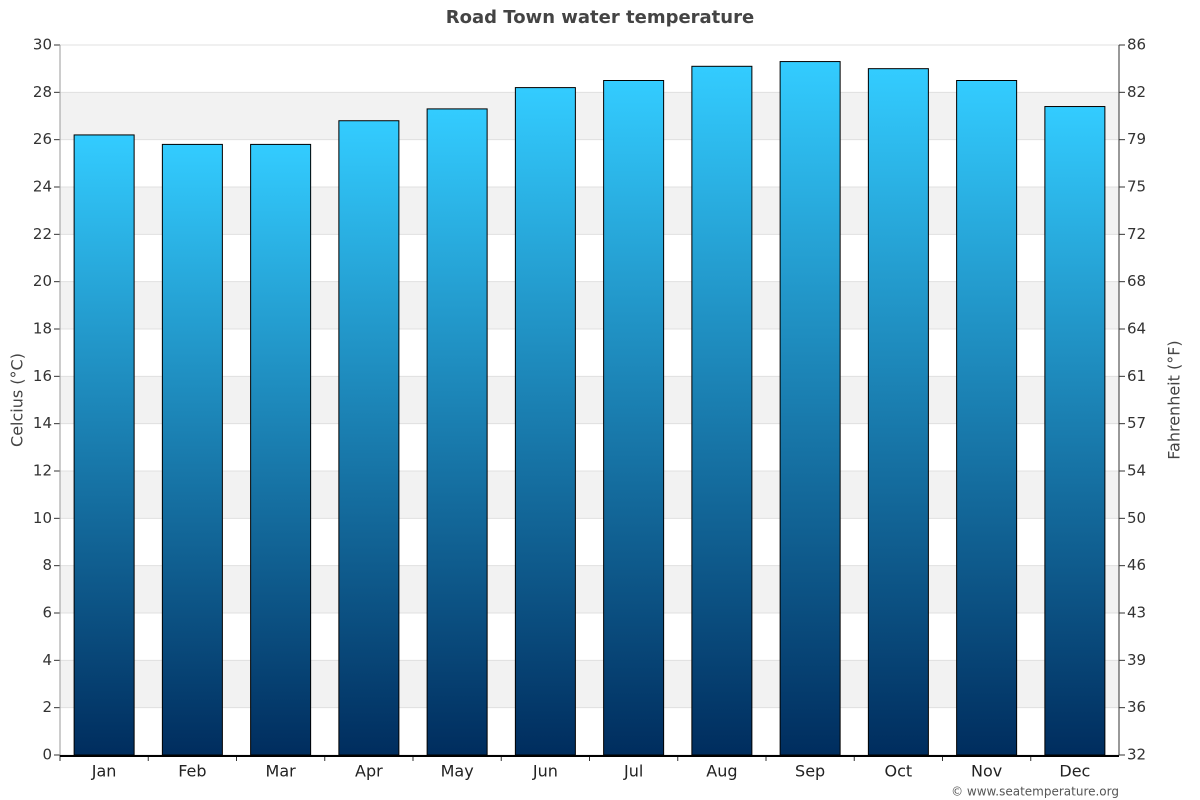 Image resolution: width=1200 pixels, height=800 pixels. Describe the element at coordinates (457, 771) in the screenshot. I see `x-tick-label: May` at that location.